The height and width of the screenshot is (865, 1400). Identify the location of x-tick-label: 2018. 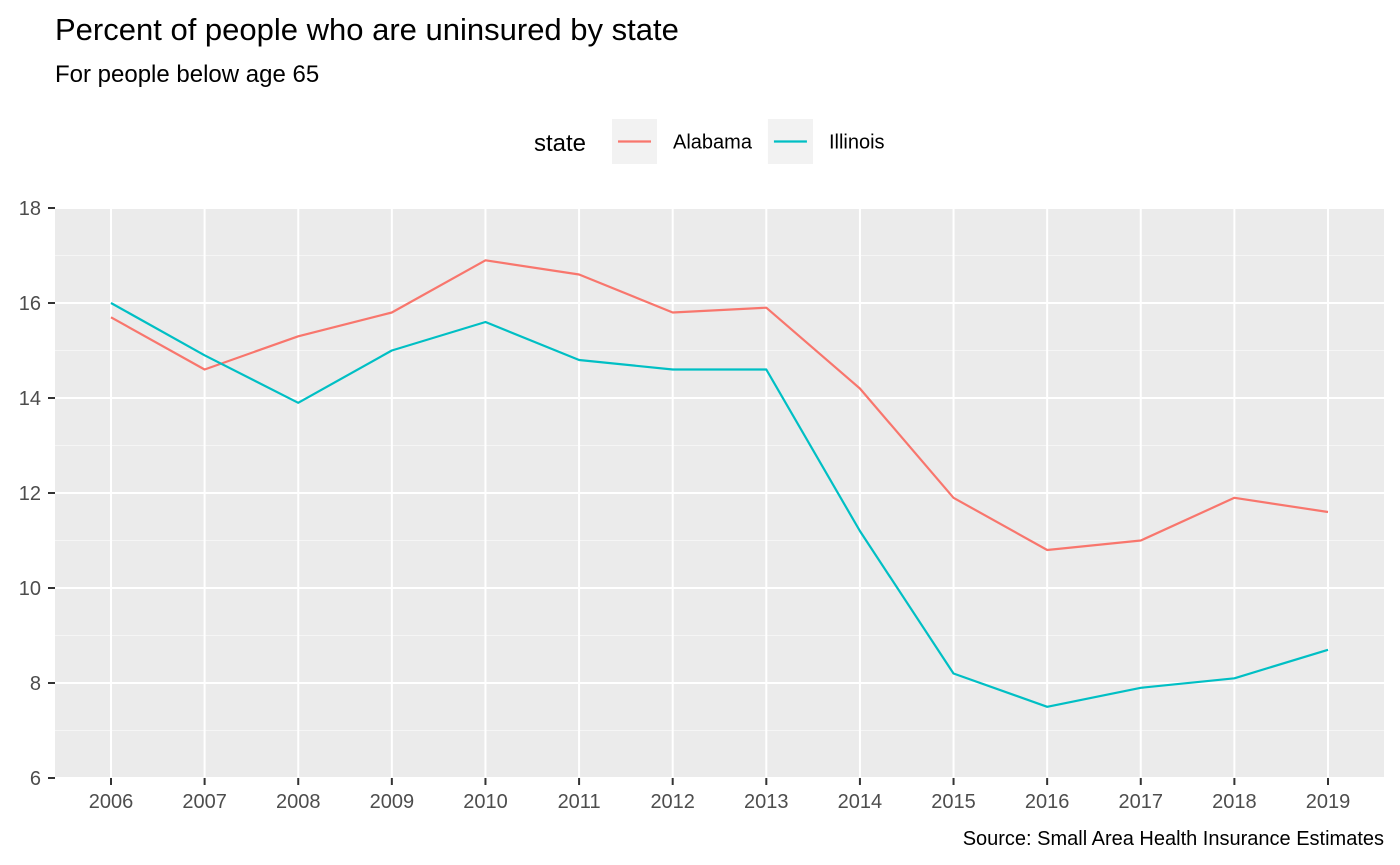
(1234, 802).